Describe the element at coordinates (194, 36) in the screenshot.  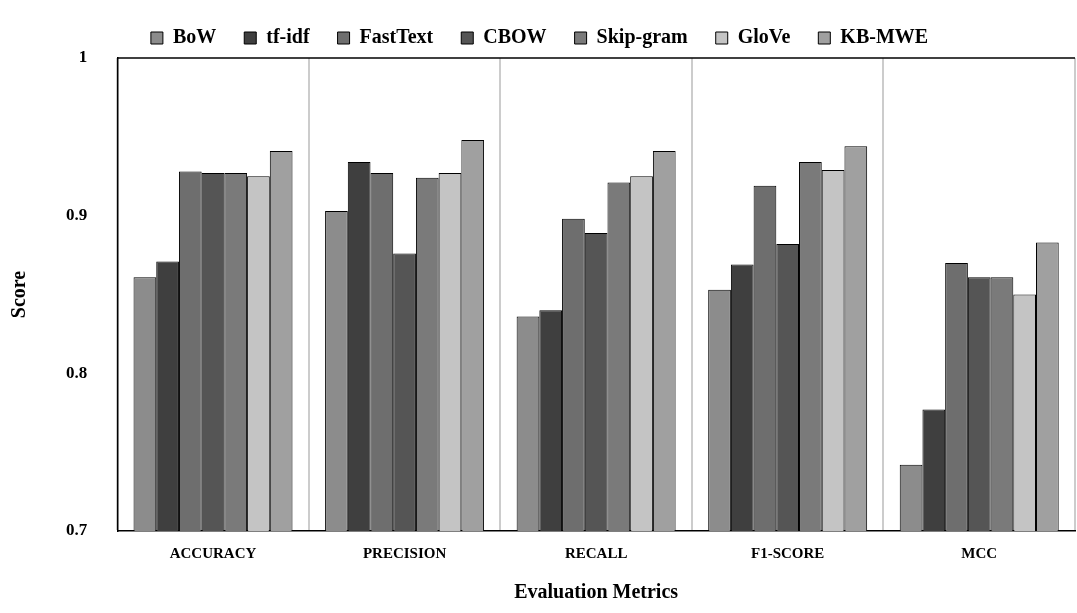
I see `legend-label: BoW` at that location.